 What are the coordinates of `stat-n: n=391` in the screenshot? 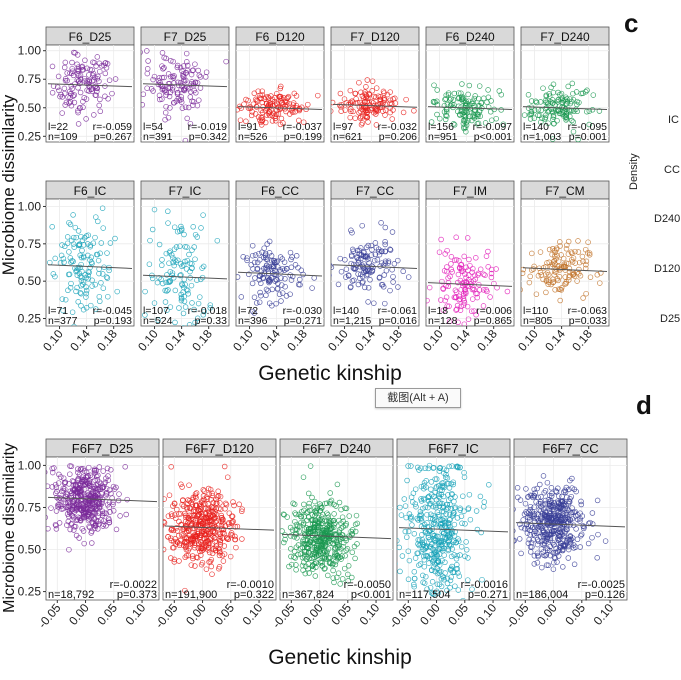 It's located at (158, 137).